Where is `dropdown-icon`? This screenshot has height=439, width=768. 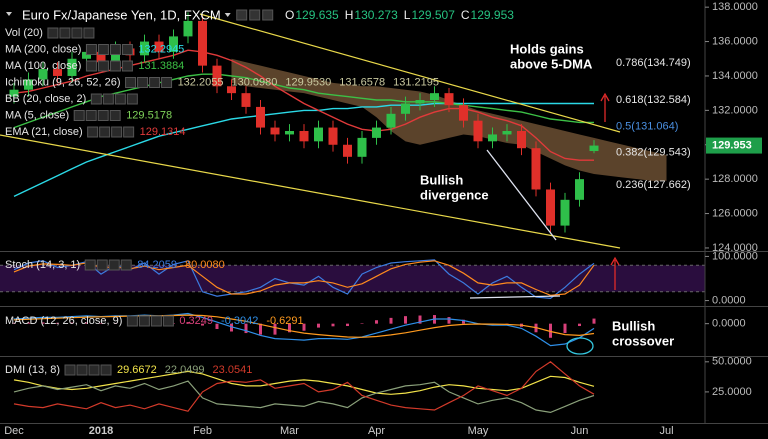
dropdown-icon is located at coordinates (227, 15).